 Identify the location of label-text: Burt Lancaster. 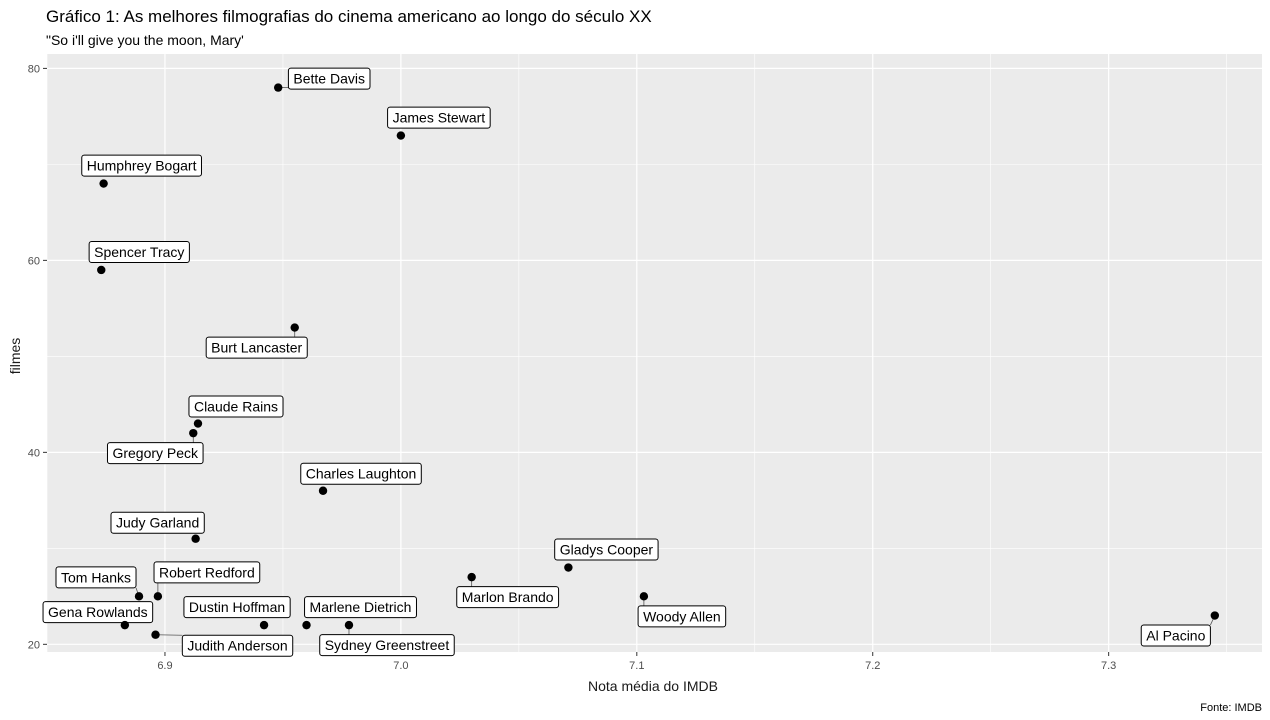
(256, 348).